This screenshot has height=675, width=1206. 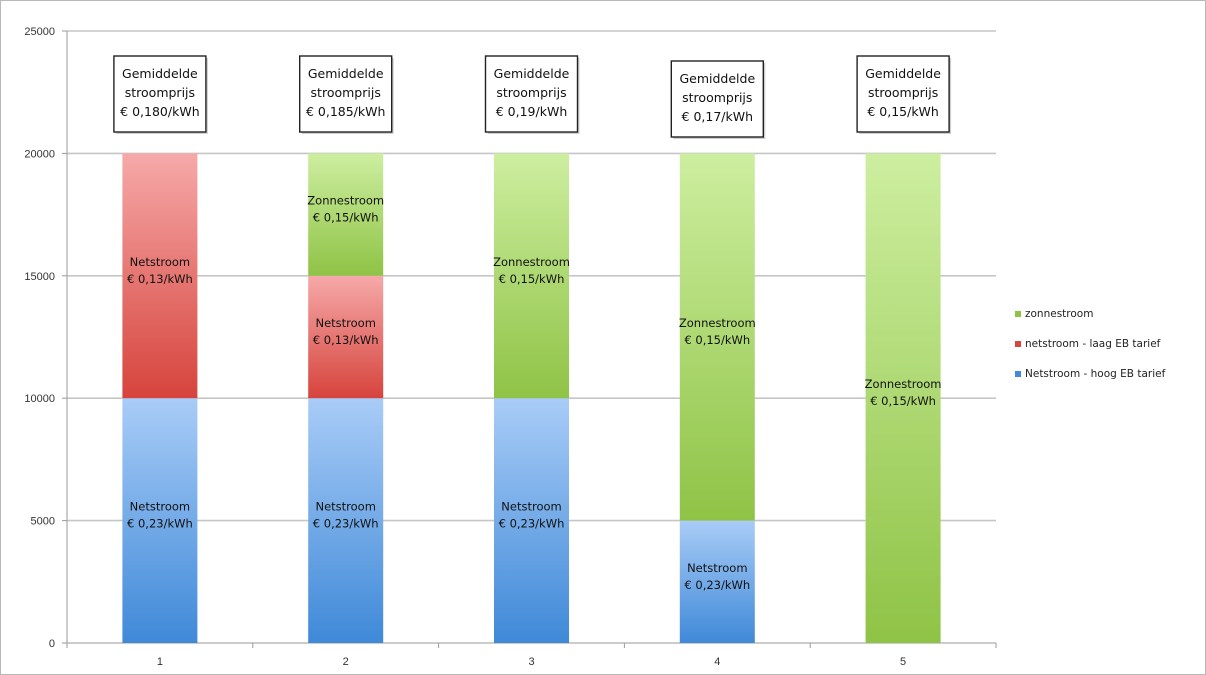 I want to click on annotation-text: Gemiddelde stroomprijs € 0,19/kWh, so click(x=532, y=92).